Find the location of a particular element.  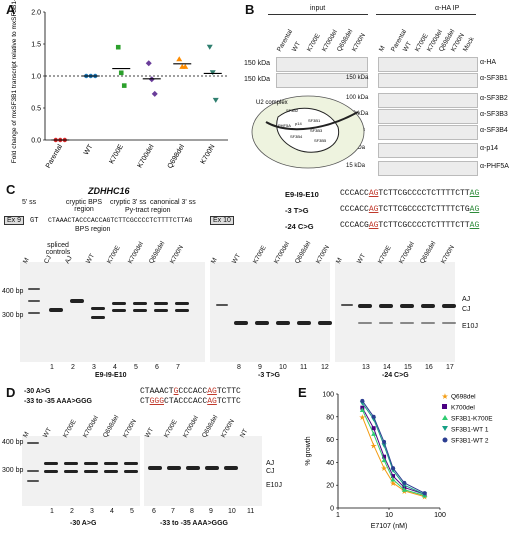

d-gel1-num-3: 4 is located at coordinates (112, 511).